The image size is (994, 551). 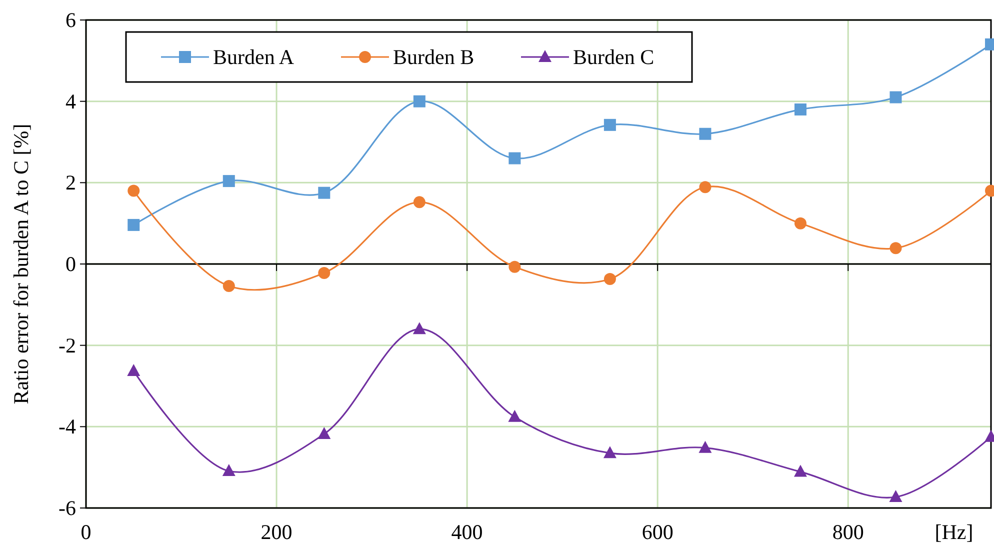 I want to click on x-tick-label: 400, so click(x=467, y=532).